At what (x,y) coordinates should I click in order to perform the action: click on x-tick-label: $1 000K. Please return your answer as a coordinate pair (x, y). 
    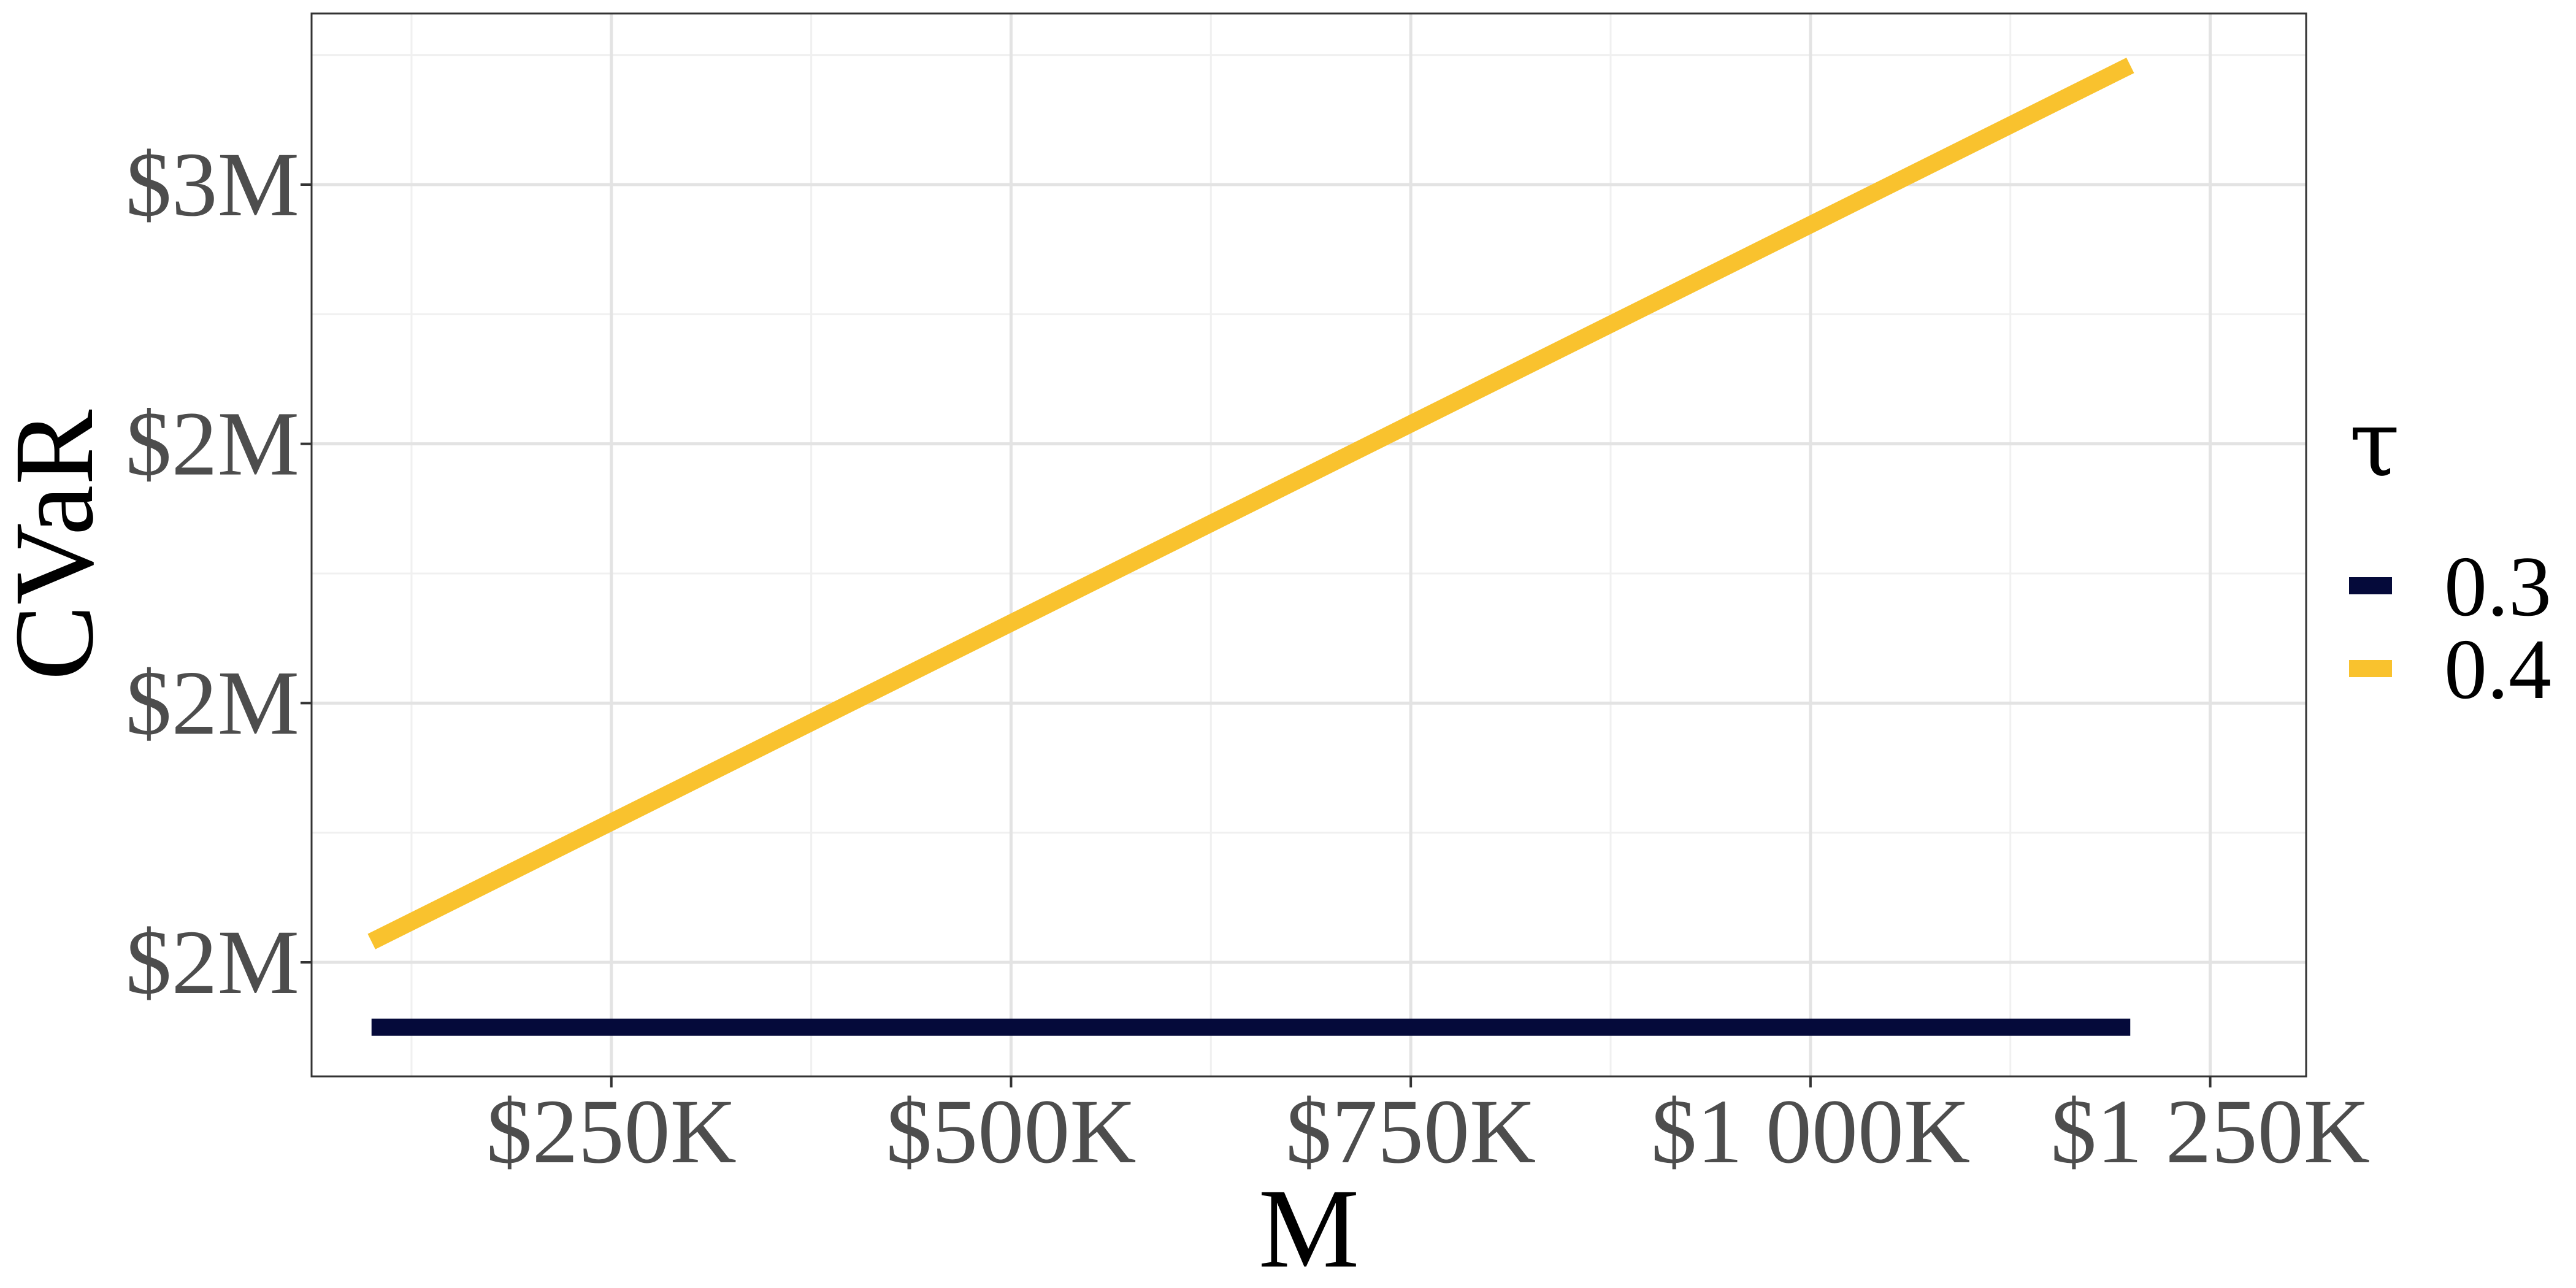
    Looking at the image, I should click on (1810, 1132).